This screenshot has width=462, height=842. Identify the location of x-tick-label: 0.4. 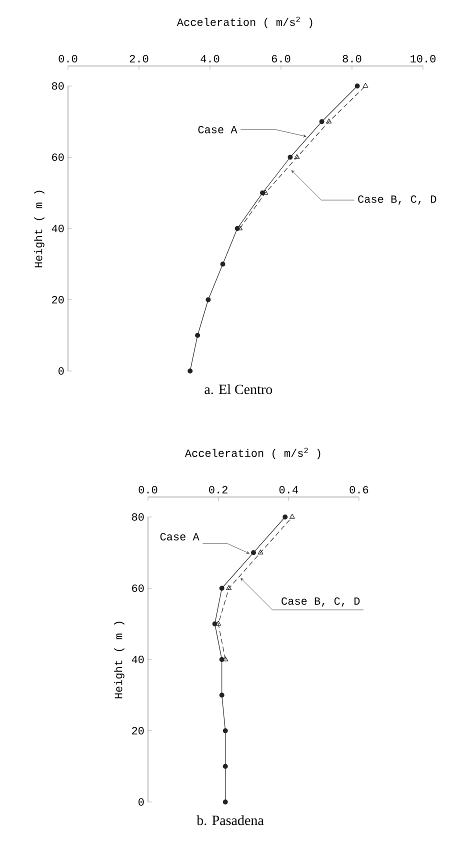
(288, 490).